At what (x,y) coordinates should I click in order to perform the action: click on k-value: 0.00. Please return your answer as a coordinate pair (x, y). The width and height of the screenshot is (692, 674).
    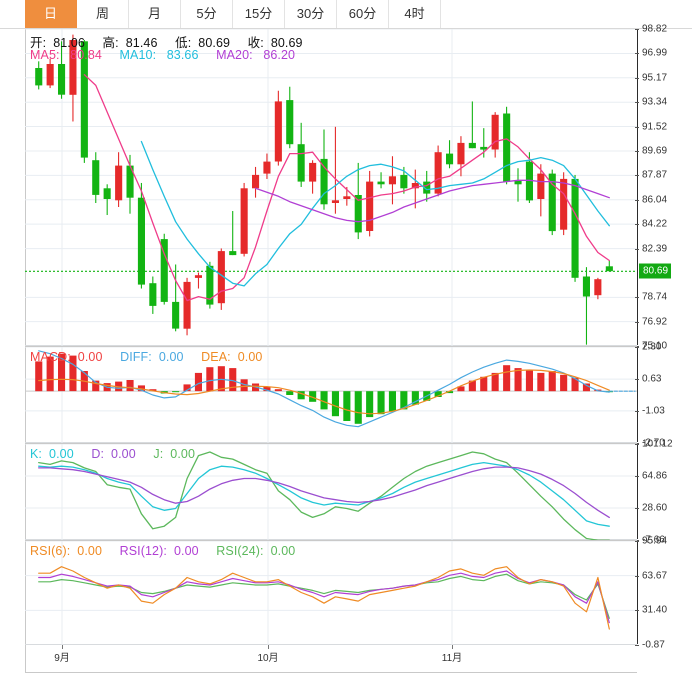
    Looking at the image, I should click on (61, 454).